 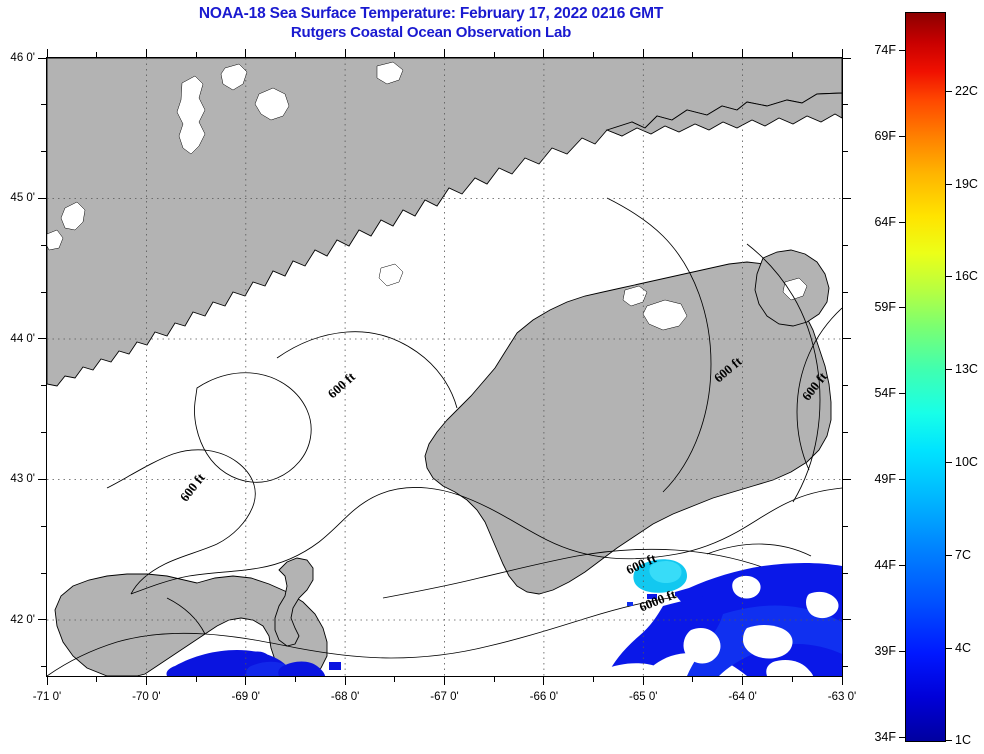 I want to click on land-cape-cod-hook, so click(x=294, y=602).